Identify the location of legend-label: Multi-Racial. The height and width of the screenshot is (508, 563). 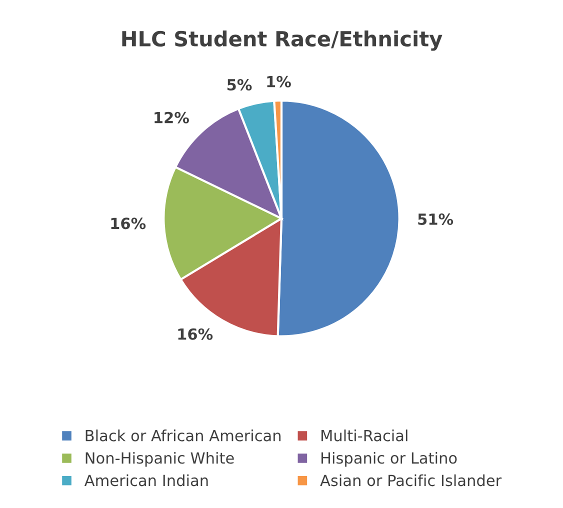
(365, 436).